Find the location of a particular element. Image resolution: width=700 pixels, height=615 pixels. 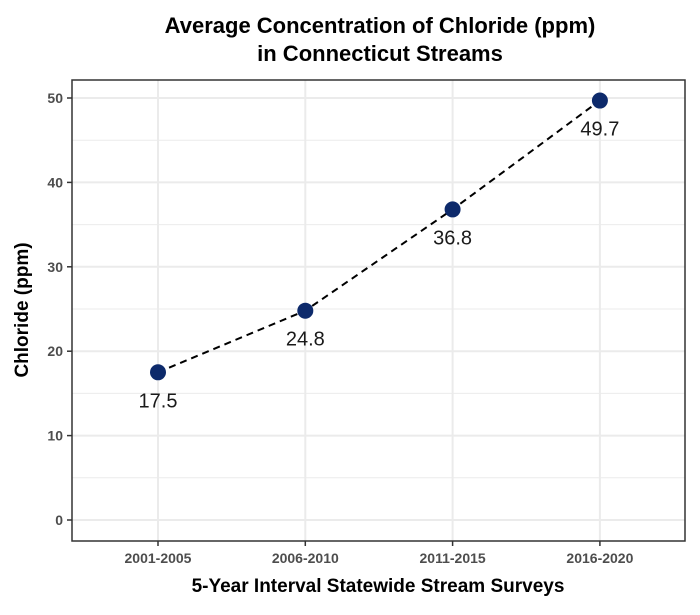

data-label: 24.8 is located at coordinates (305, 340).